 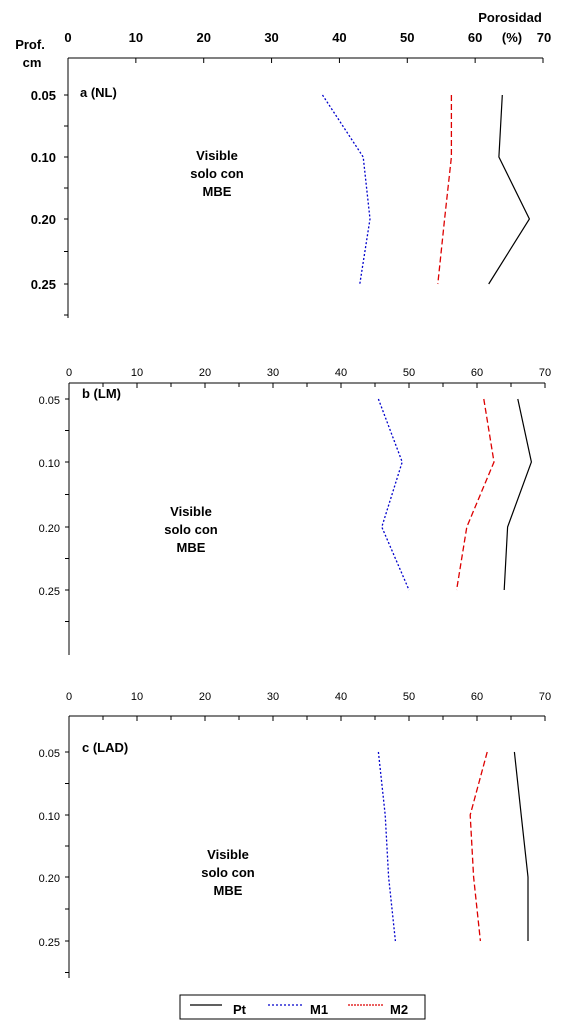 I want to click on y-axis-title: Prof., so click(x=30, y=44).